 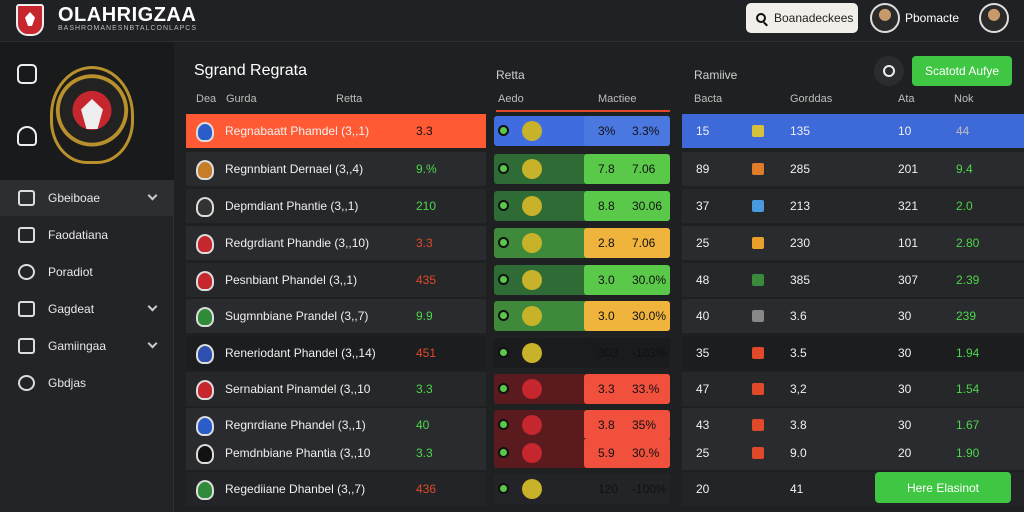 I want to click on team-name: Sugmnbiane Prandel (3,,7), so click(x=297, y=316).